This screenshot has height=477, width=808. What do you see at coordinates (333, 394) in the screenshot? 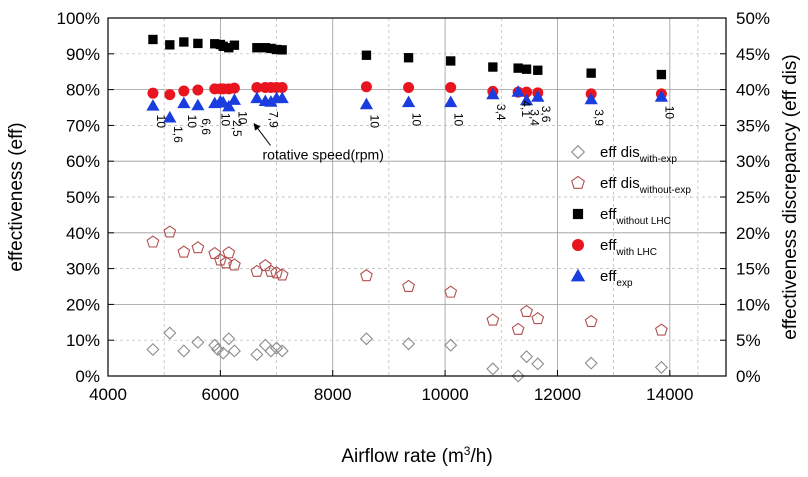
I see `x-tick-label: 8000` at bounding box center [333, 394].